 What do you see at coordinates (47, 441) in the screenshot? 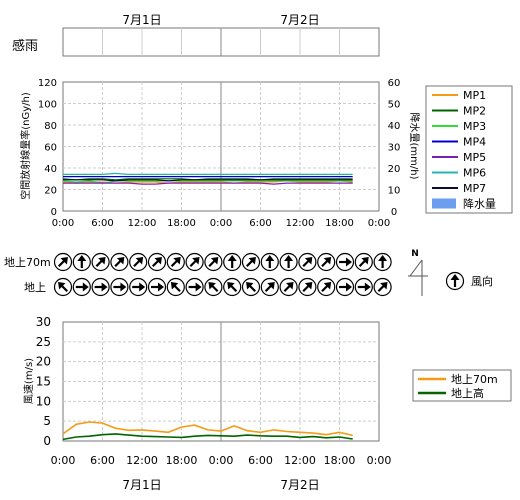
I see `wind-ytick-label: 0` at bounding box center [47, 441].